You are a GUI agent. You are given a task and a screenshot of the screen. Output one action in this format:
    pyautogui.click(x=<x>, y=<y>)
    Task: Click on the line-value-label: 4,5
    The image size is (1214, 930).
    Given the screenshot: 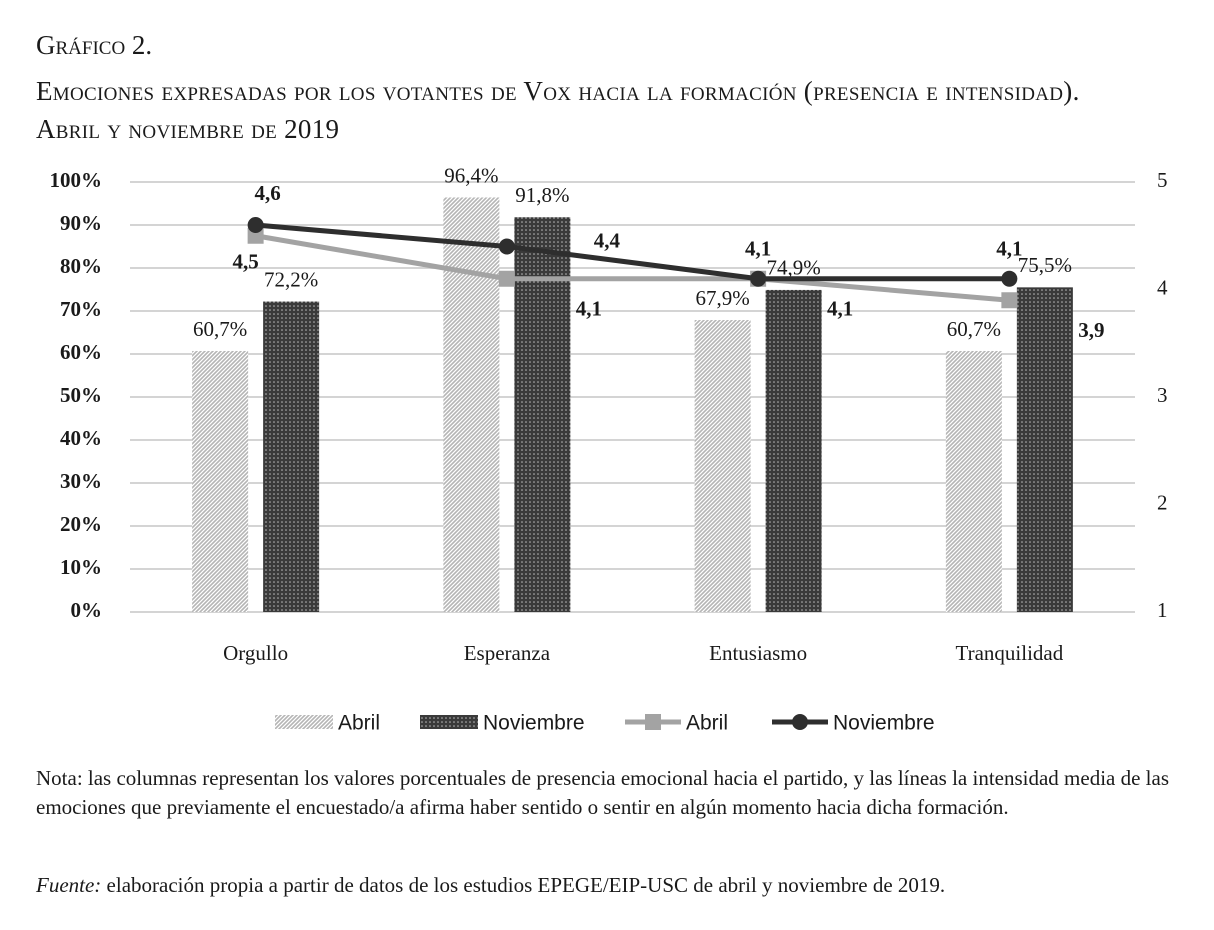 What is the action you would take?
    pyautogui.click(x=246, y=262)
    